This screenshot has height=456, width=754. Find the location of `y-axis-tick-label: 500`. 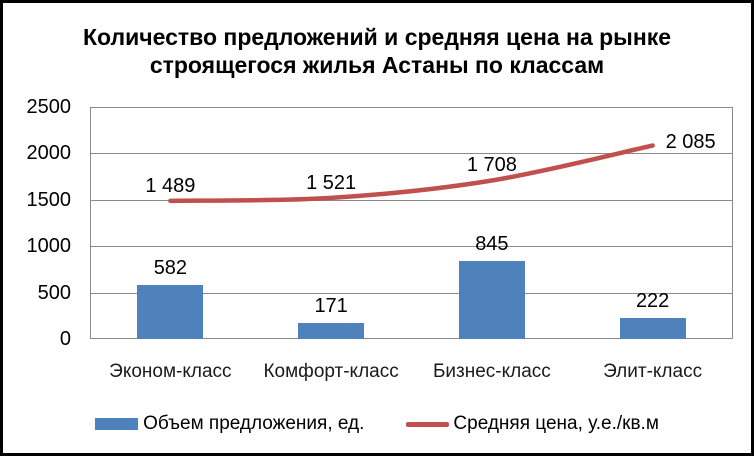

y-axis-tick-label: 500 is located at coordinates (54, 292).